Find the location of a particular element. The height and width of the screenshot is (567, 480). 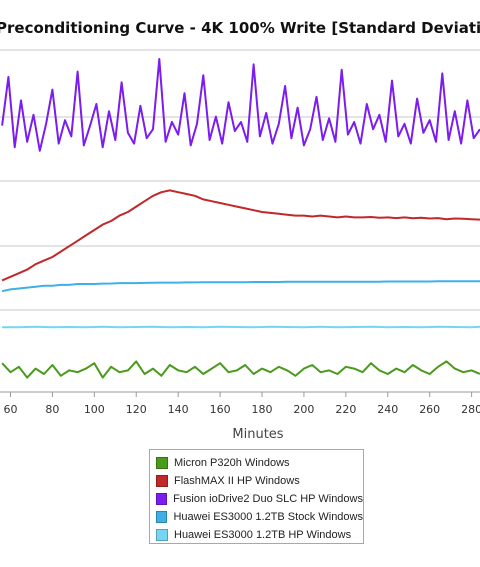

legend-label-1: FlashMAX II HP Windows is located at coordinates (237, 481).